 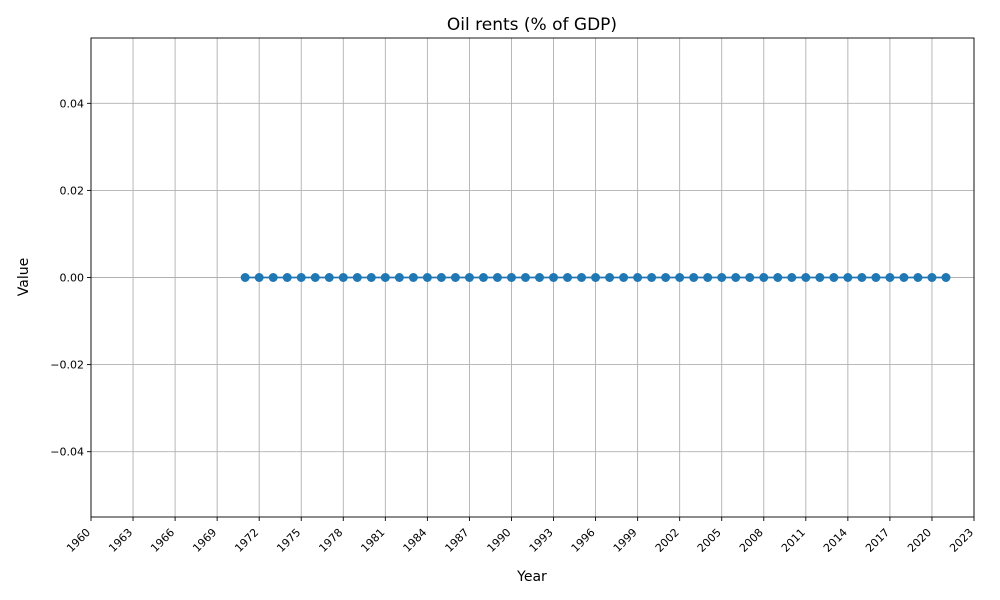 I want to click on chart-title: Oil rents (% of GDP), so click(x=532, y=25).